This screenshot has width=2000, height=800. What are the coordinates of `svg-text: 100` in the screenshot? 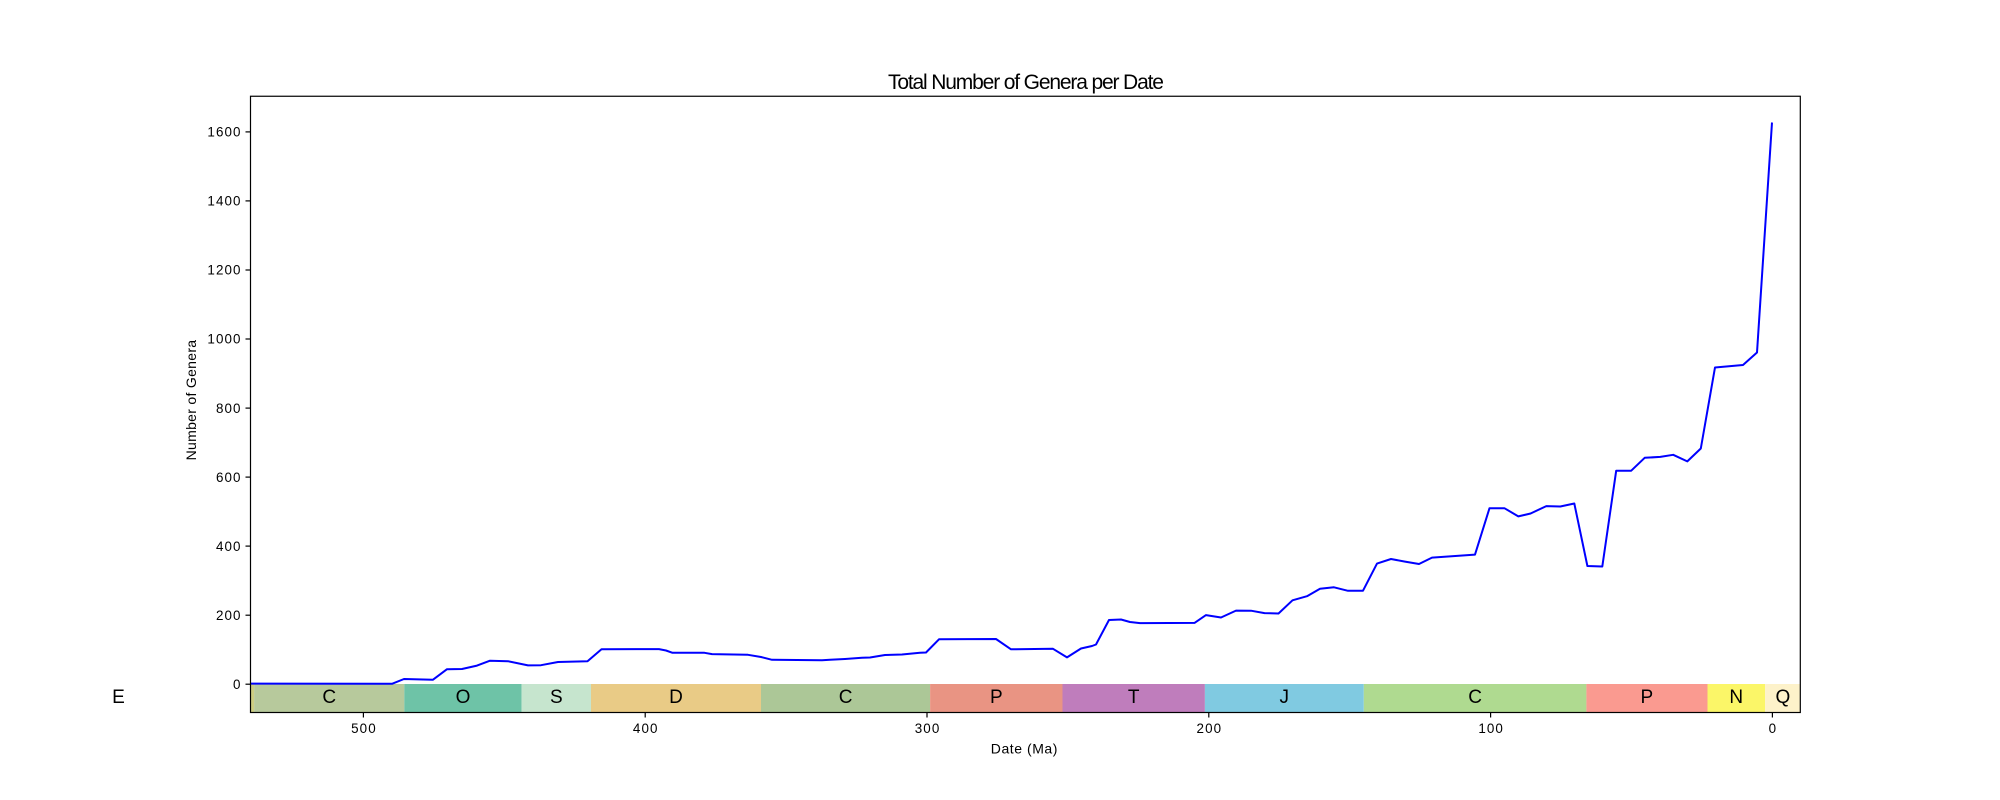 It's located at (1491, 728).